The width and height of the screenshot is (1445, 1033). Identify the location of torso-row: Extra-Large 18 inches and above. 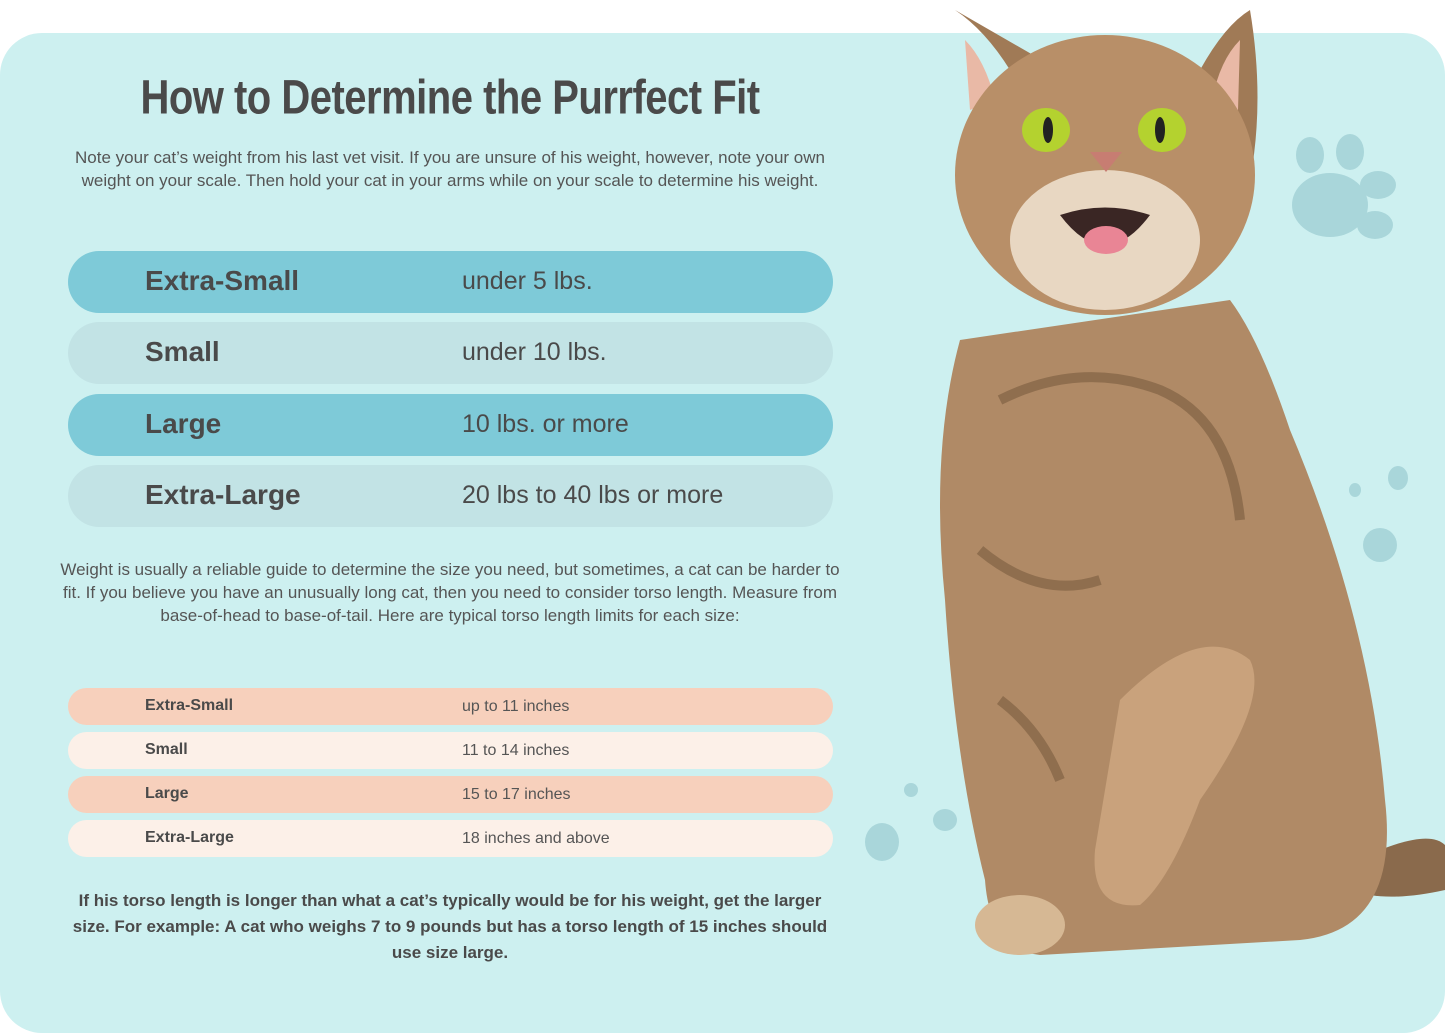
(450, 838).